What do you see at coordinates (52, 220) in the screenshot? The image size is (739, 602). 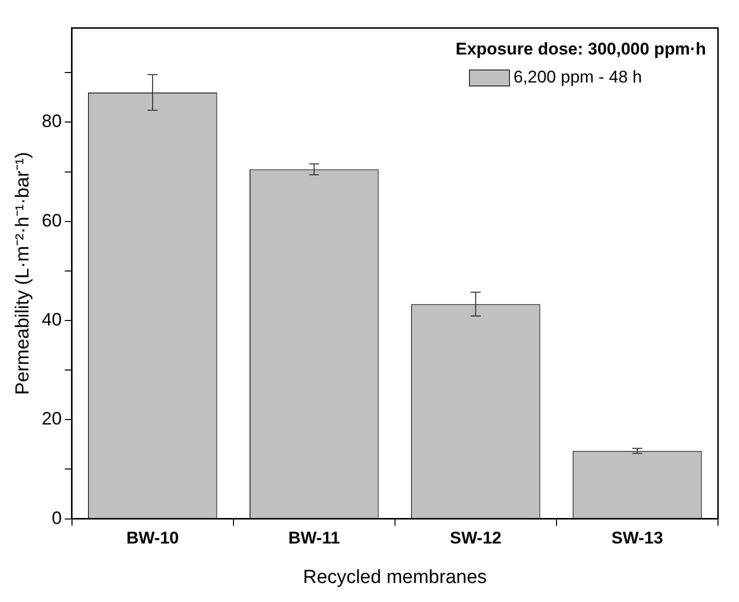 I see `y-tick-label: 60` at bounding box center [52, 220].